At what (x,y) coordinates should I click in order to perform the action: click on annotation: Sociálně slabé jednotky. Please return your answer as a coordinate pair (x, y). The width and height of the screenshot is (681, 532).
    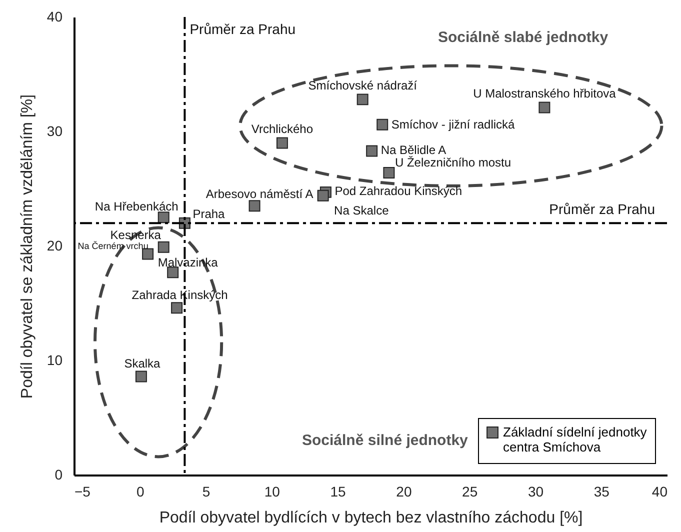
    Looking at the image, I should click on (523, 37).